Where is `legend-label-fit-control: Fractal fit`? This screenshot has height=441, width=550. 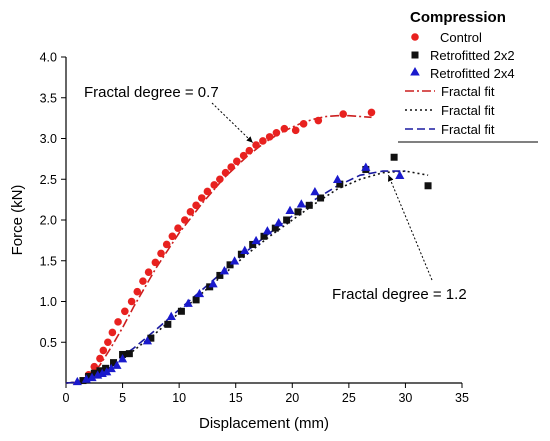 legend-label-fit-control: Fractal fit is located at coordinates (468, 91).